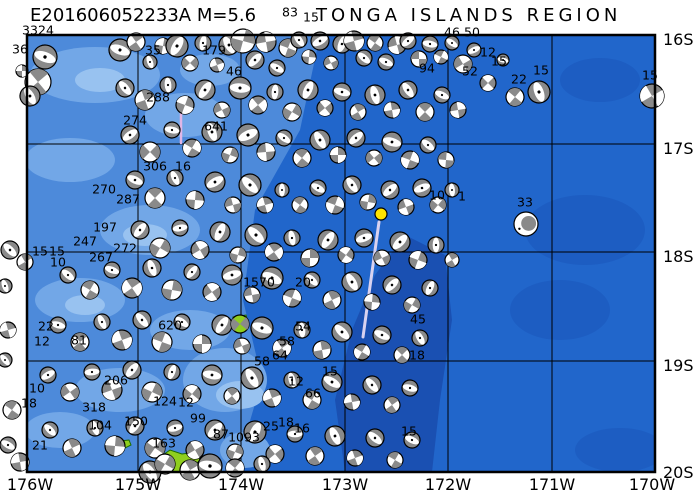 This screenshot has height=500, width=699. I want to click on depth-label: 83, so click(290, 12).